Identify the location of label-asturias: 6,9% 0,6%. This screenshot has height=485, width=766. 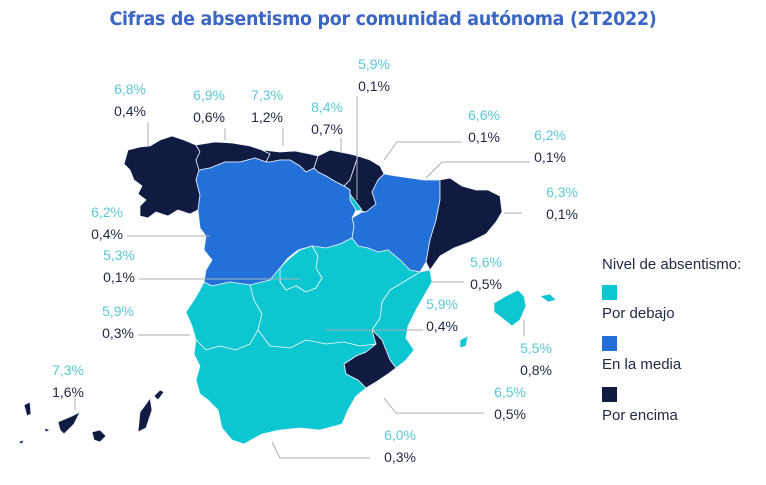
(195, 106).